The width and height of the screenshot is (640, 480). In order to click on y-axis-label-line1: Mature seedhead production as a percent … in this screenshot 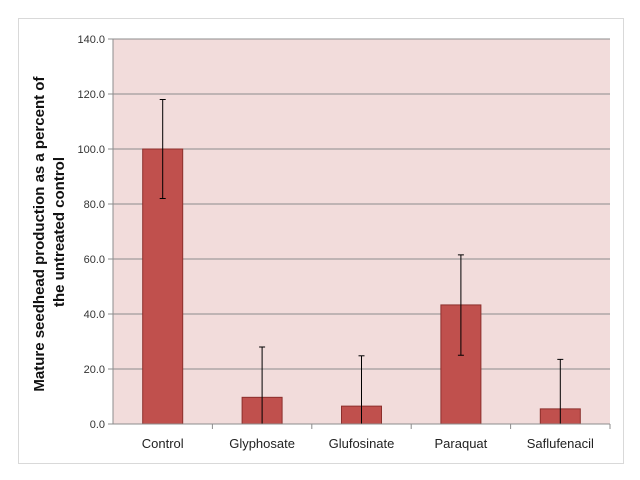, I will do `click(39, 234)`.